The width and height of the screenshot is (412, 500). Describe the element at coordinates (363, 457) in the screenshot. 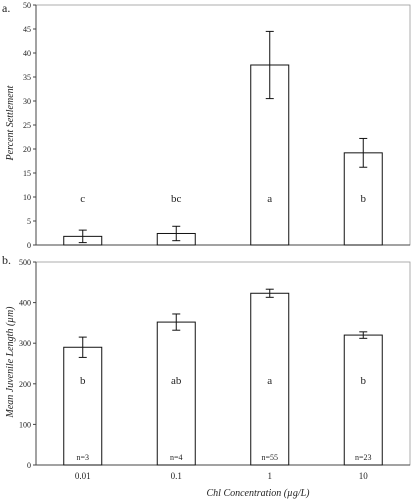

I see `sample-size: n=23` at that location.